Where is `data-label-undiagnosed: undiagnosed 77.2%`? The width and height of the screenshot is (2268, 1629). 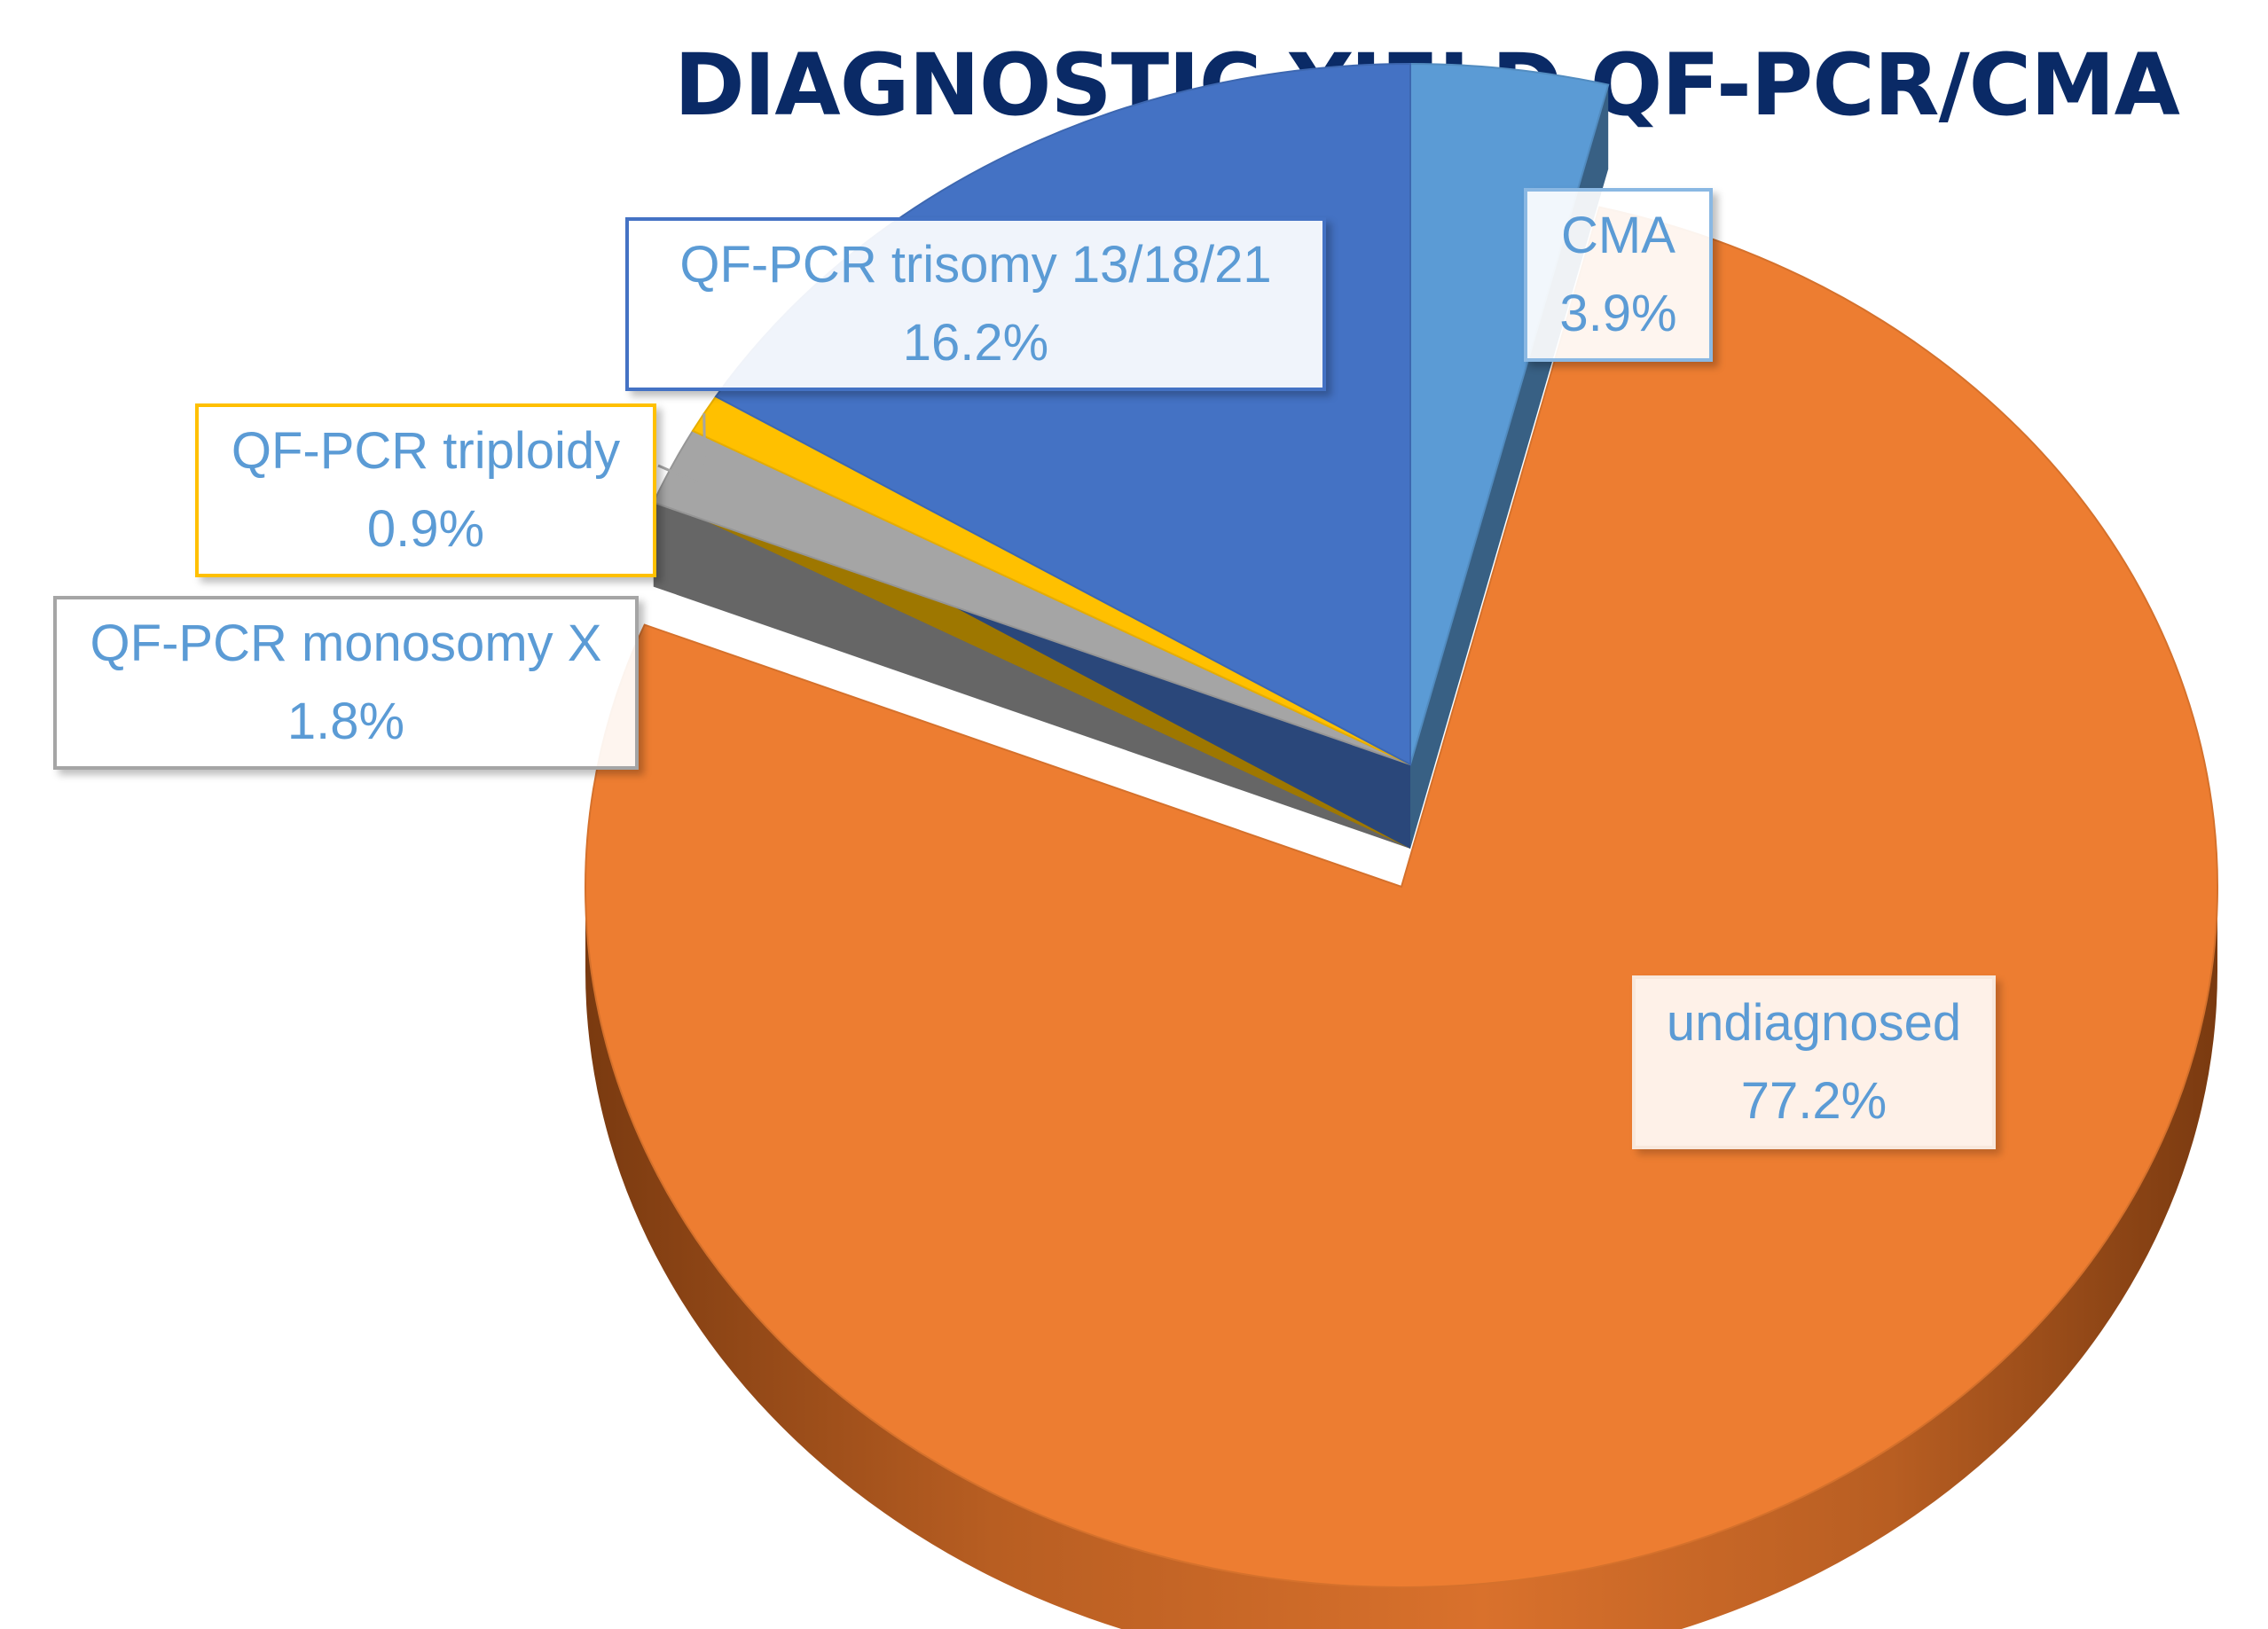 data-label-undiagnosed: undiagnosed 77.2% is located at coordinates (1814, 1062).